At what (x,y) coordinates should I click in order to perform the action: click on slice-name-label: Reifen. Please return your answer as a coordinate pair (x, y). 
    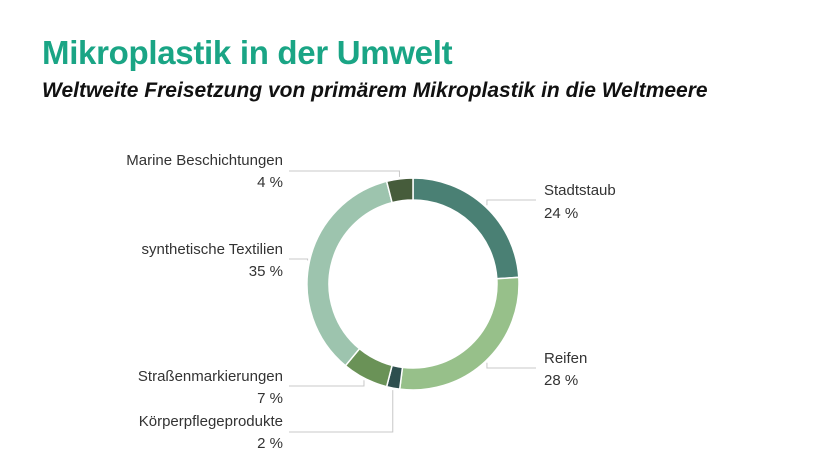
    Looking at the image, I should click on (565, 358).